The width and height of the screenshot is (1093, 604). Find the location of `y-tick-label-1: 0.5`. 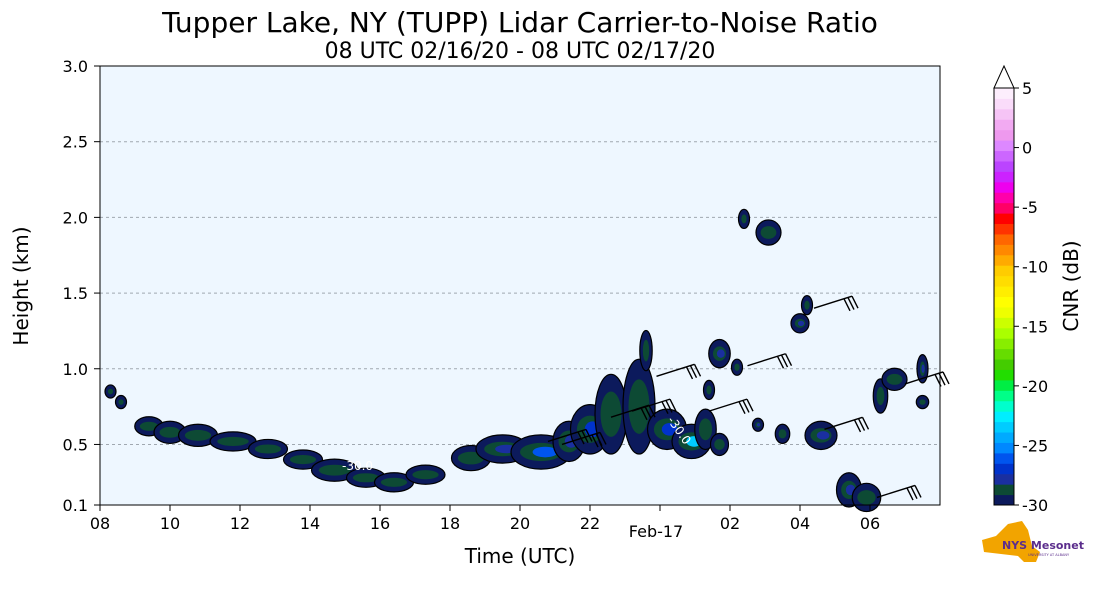

y-tick-label-1: 0.5 is located at coordinates (75, 444).